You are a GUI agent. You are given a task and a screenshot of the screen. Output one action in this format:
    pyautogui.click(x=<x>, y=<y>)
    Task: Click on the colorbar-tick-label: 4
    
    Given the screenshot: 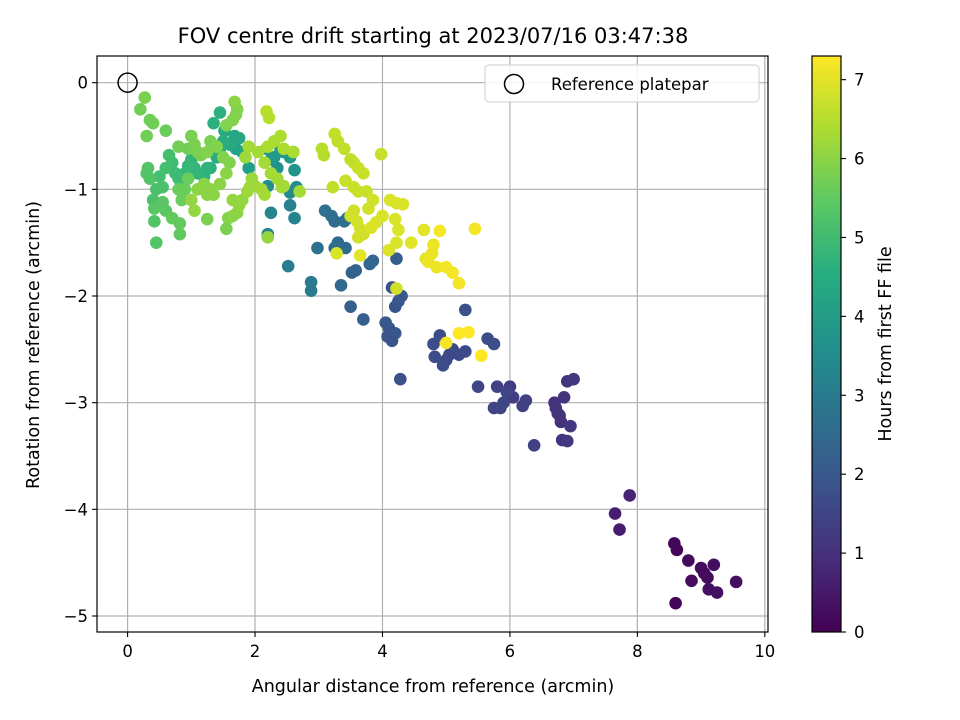 What is the action you would take?
    pyautogui.click(x=859, y=316)
    